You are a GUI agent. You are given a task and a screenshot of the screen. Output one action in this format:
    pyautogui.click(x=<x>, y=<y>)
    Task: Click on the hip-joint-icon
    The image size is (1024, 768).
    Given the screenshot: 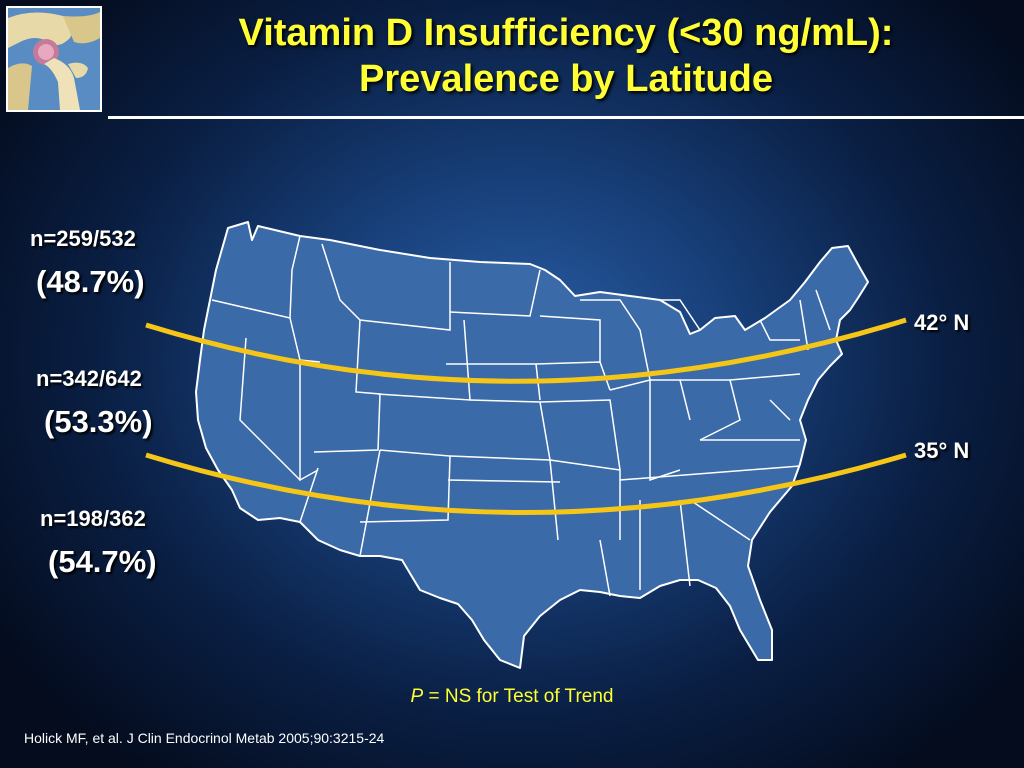 What is the action you would take?
    pyautogui.click(x=54, y=59)
    